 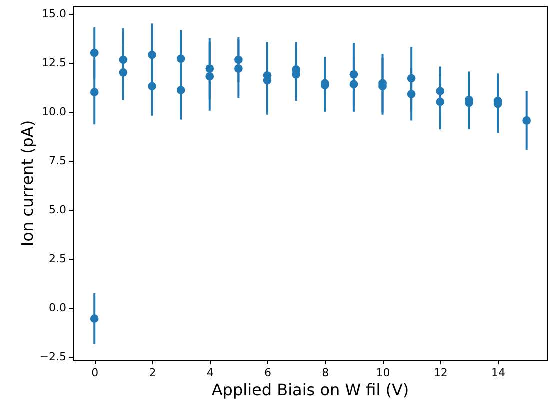 I want to click on x-tick-label: 0, so click(x=95, y=373).